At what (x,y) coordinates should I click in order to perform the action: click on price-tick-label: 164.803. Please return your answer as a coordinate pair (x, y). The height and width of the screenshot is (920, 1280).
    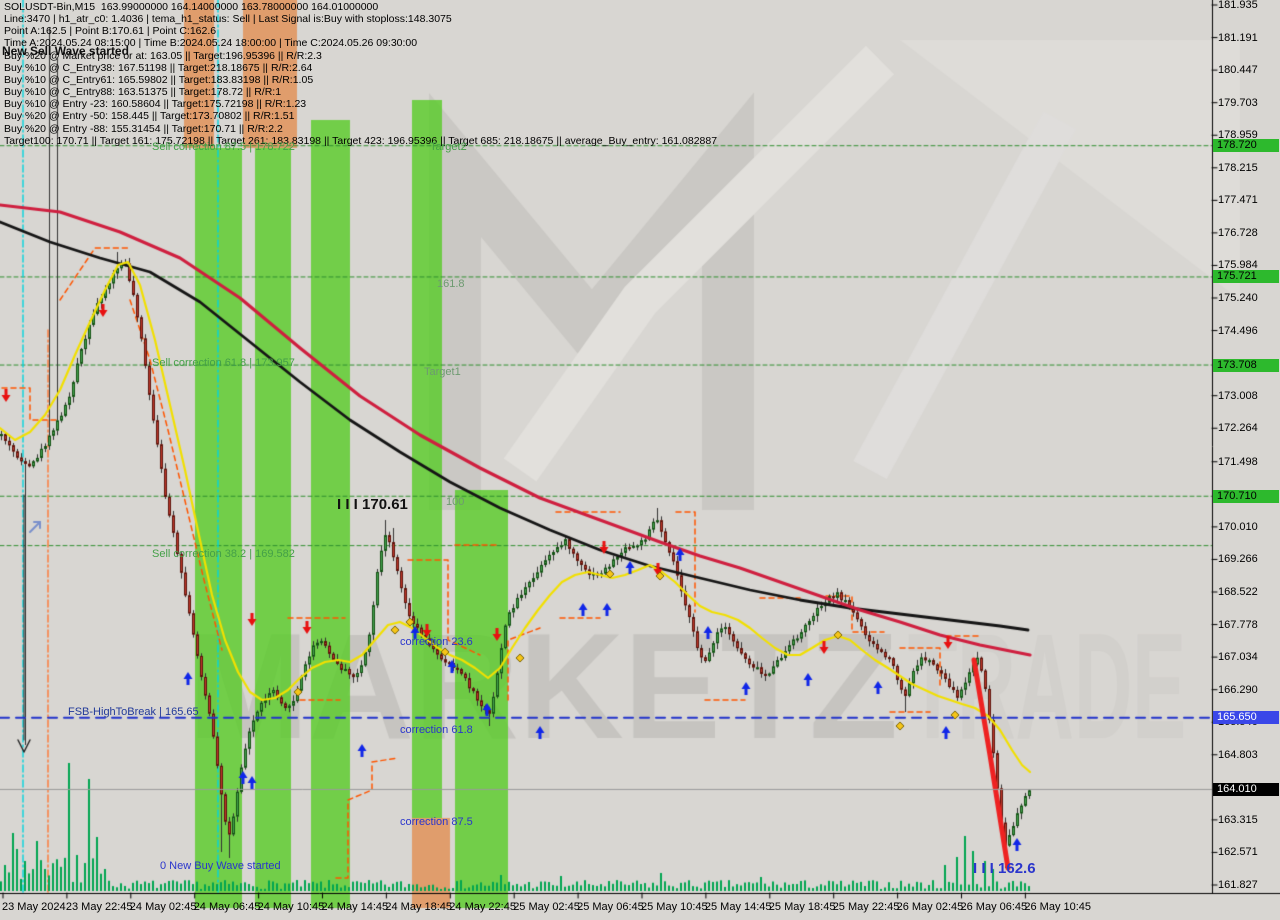
    Looking at the image, I should click on (1238, 754).